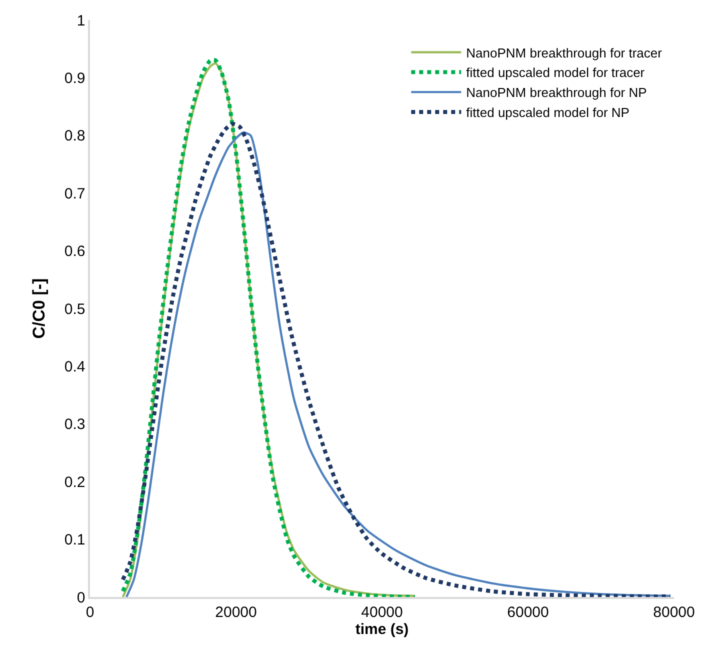  Describe the element at coordinates (564, 52) in the screenshot. I see `legend-label: NanoPNM breakthrough for tracer` at that location.